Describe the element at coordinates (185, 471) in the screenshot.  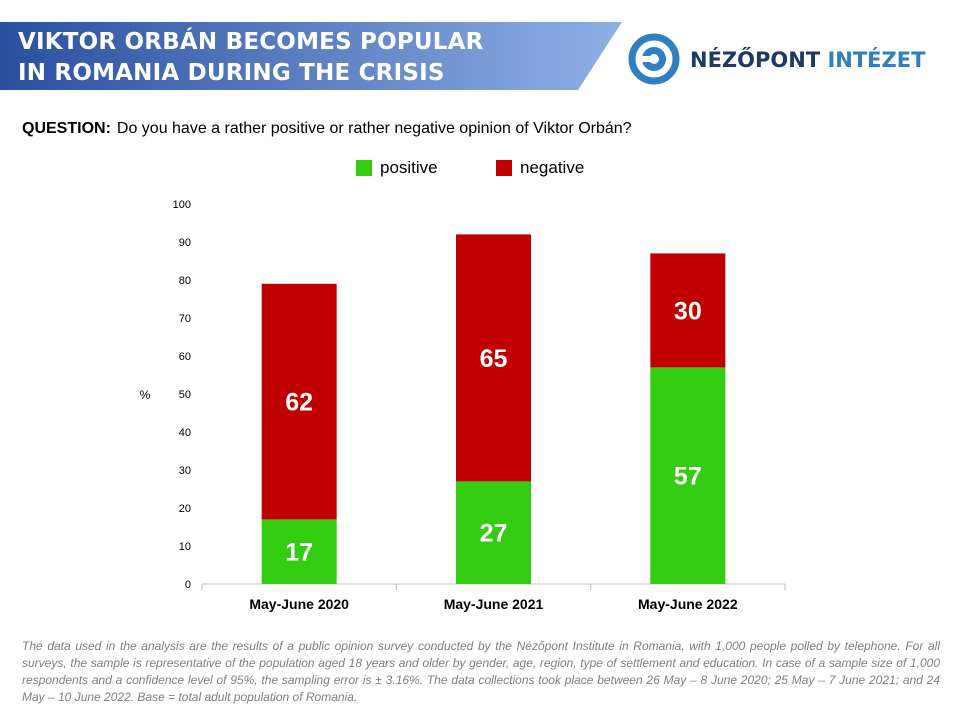
I see `y-tick-label: 30` at that location.